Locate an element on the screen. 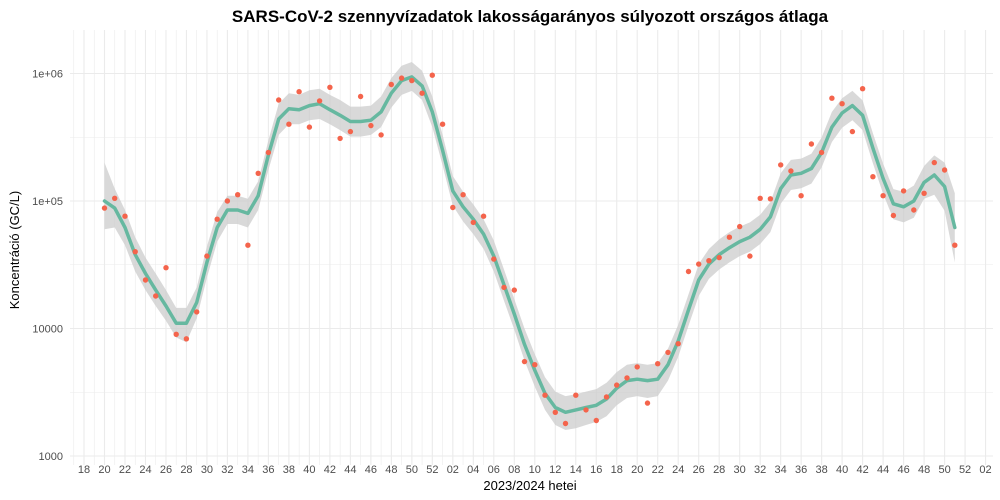  y-axis-title: Koncentráció (GC/L) is located at coordinates (14, 250).